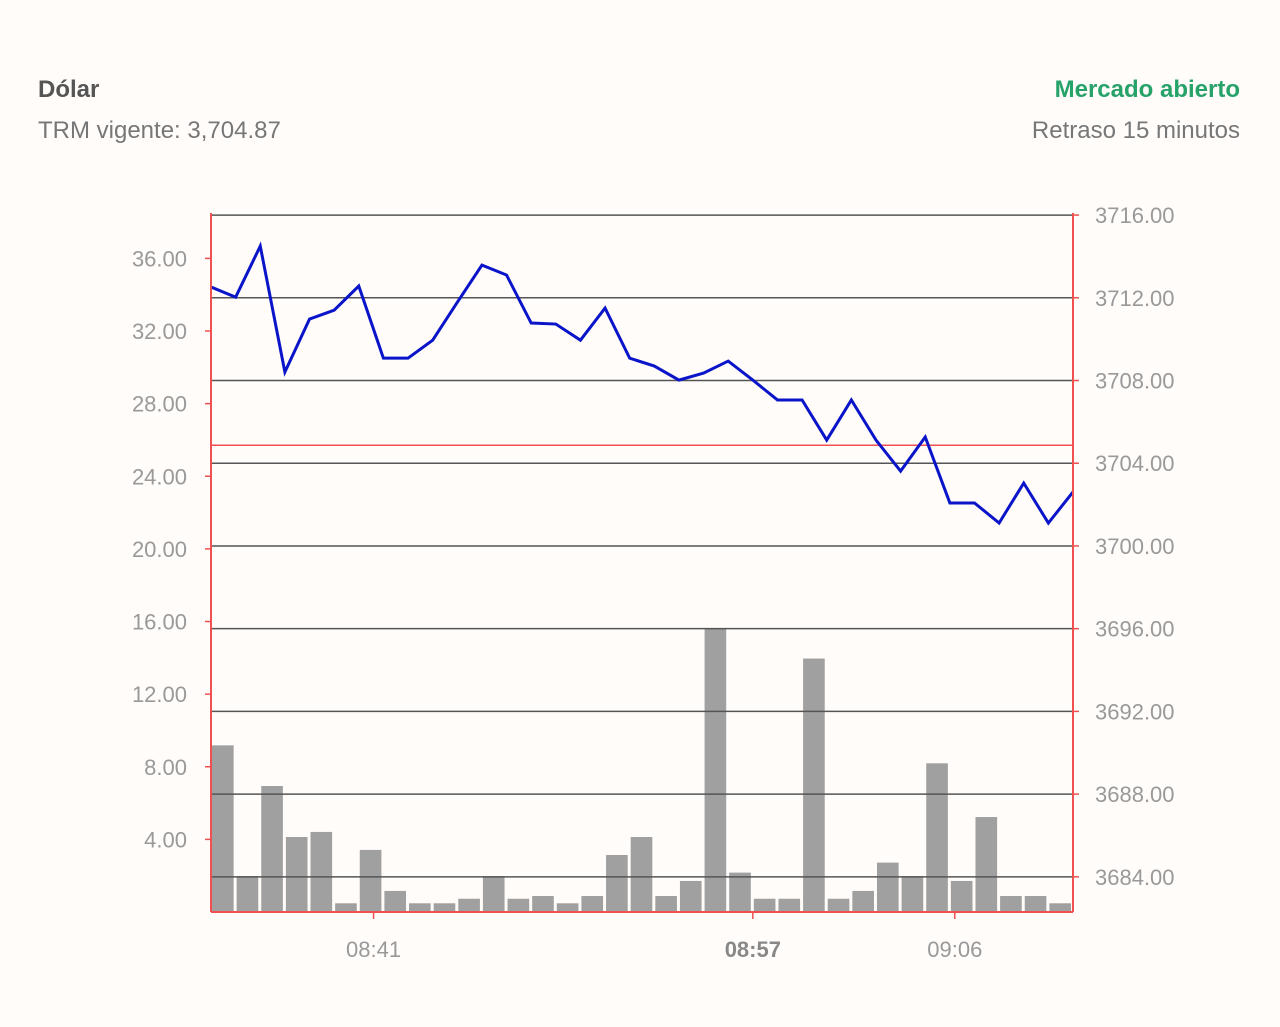  Describe the element at coordinates (159, 404) in the screenshot. I see `left-axis-label: 28.00` at that location.